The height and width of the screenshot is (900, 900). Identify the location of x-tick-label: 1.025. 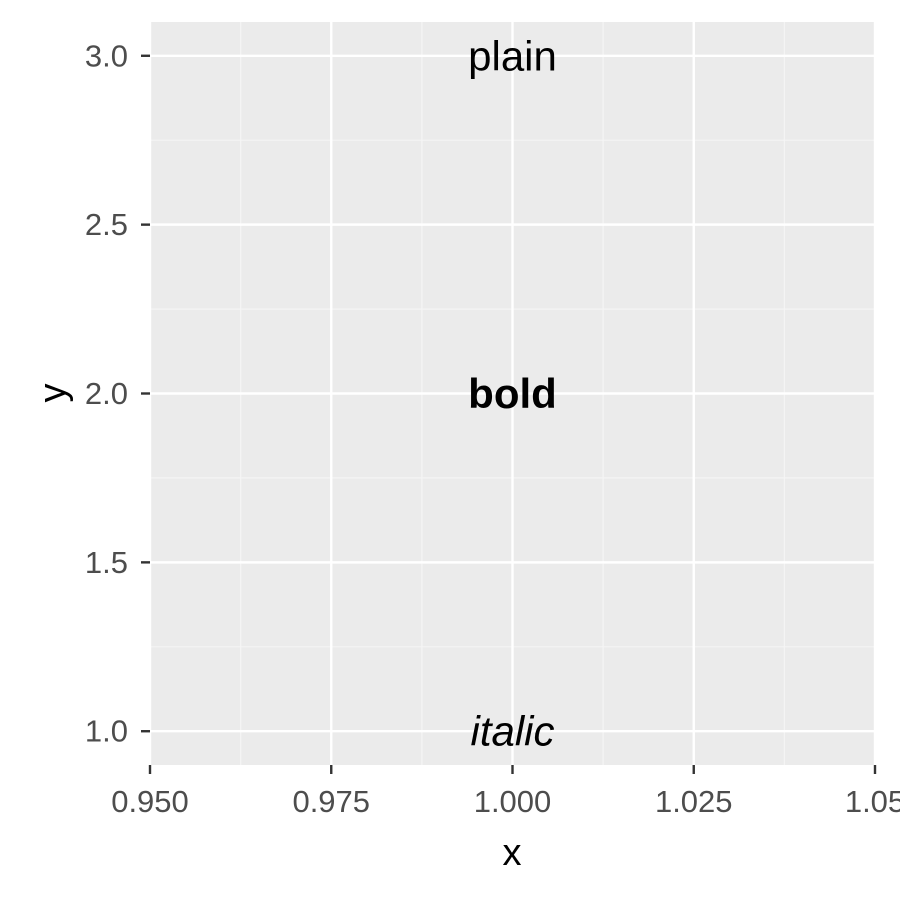
(694, 801).